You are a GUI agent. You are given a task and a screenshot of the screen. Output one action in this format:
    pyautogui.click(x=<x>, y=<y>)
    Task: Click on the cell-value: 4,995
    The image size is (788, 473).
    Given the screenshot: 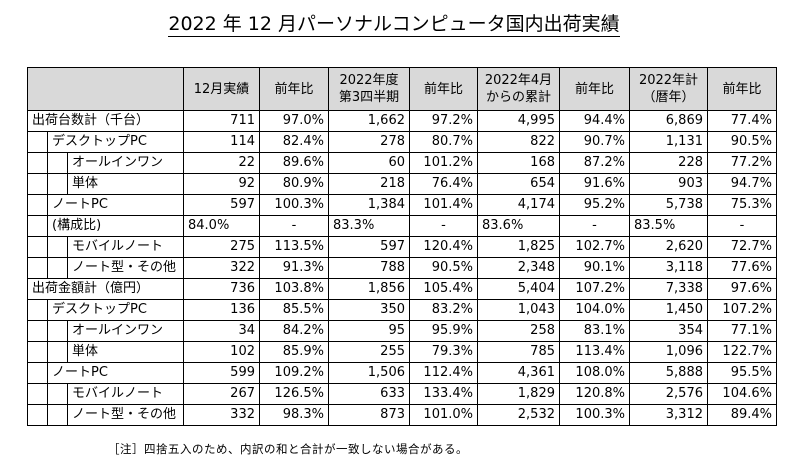 What is the action you would take?
    pyautogui.click(x=518, y=121)
    